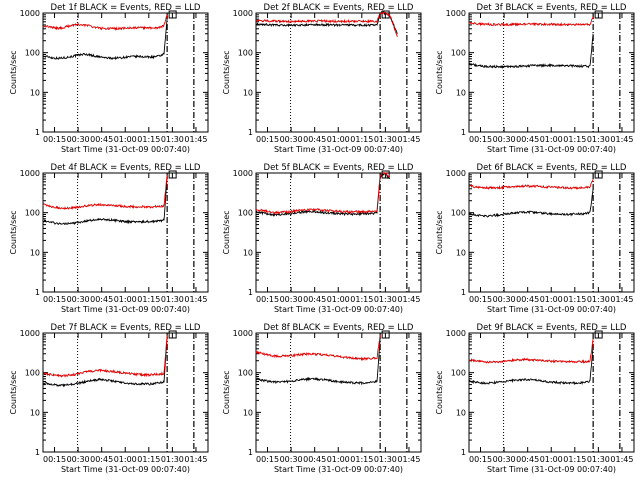  What do you see at coordinates (339, 168) in the screenshot?
I see `chart-title: Det 5f BLACK = Events, RED = LLD` at bounding box center [339, 168].